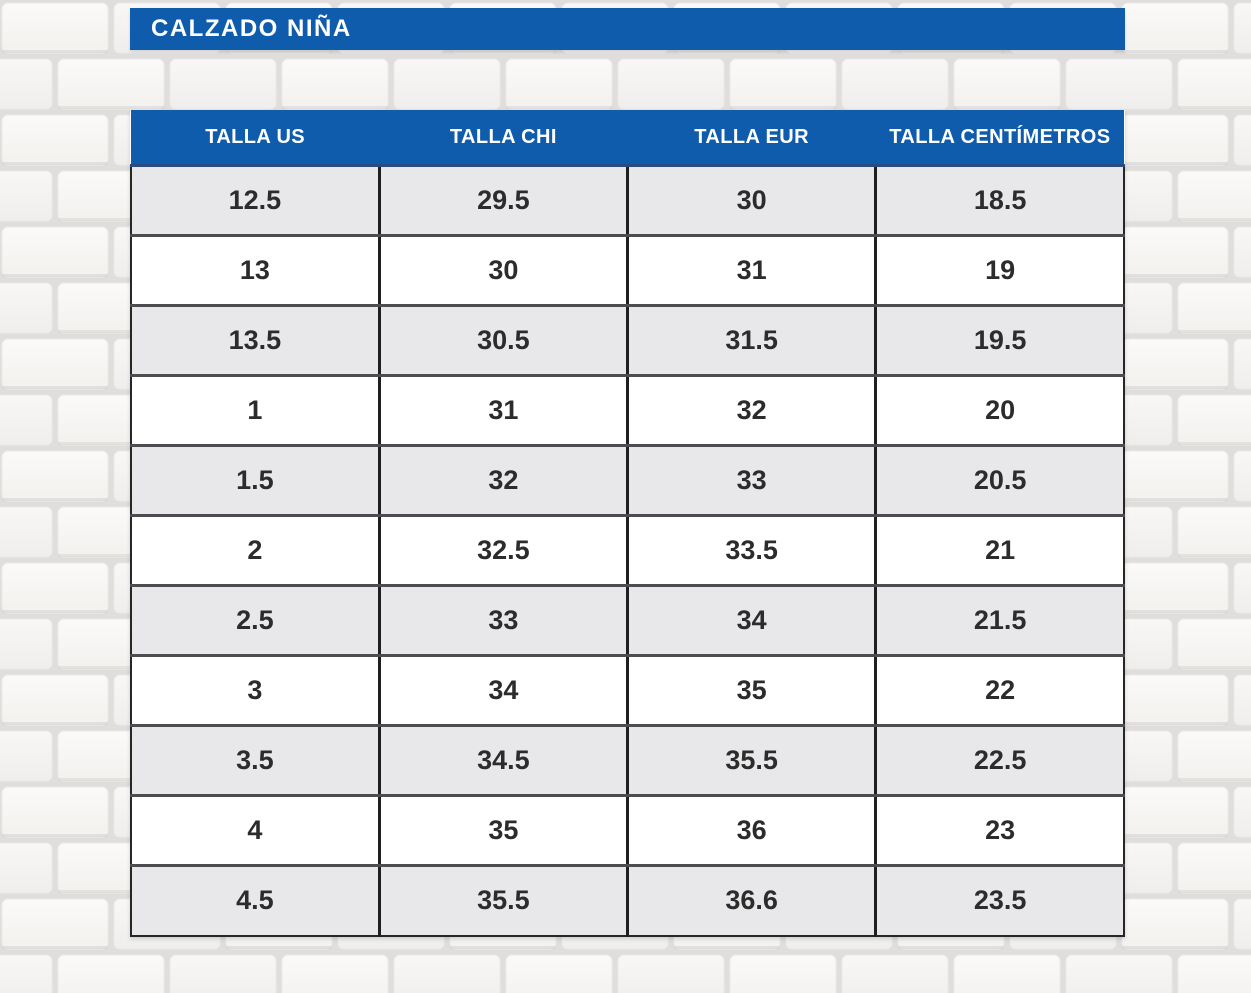 This screenshot has width=1251, height=993. What do you see at coordinates (751, 550) in the screenshot?
I see `table-cell: 33.5` at bounding box center [751, 550].